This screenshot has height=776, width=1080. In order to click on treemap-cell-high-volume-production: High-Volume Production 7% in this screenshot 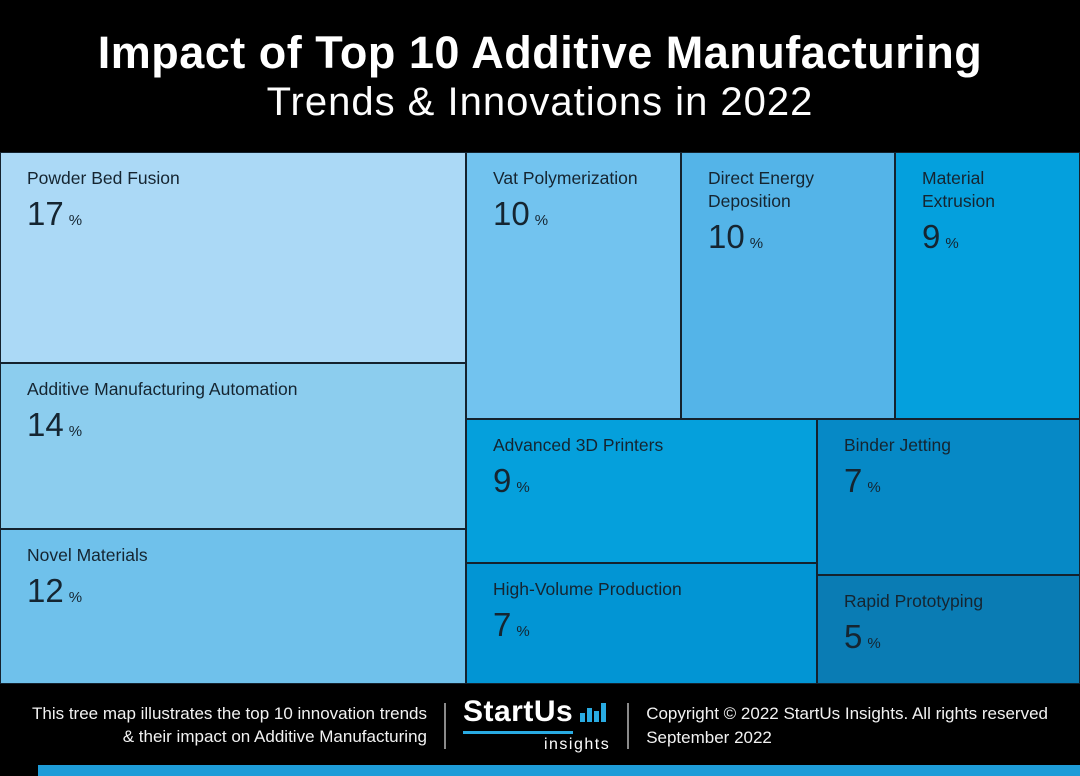, I will do `click(641, 623)`.